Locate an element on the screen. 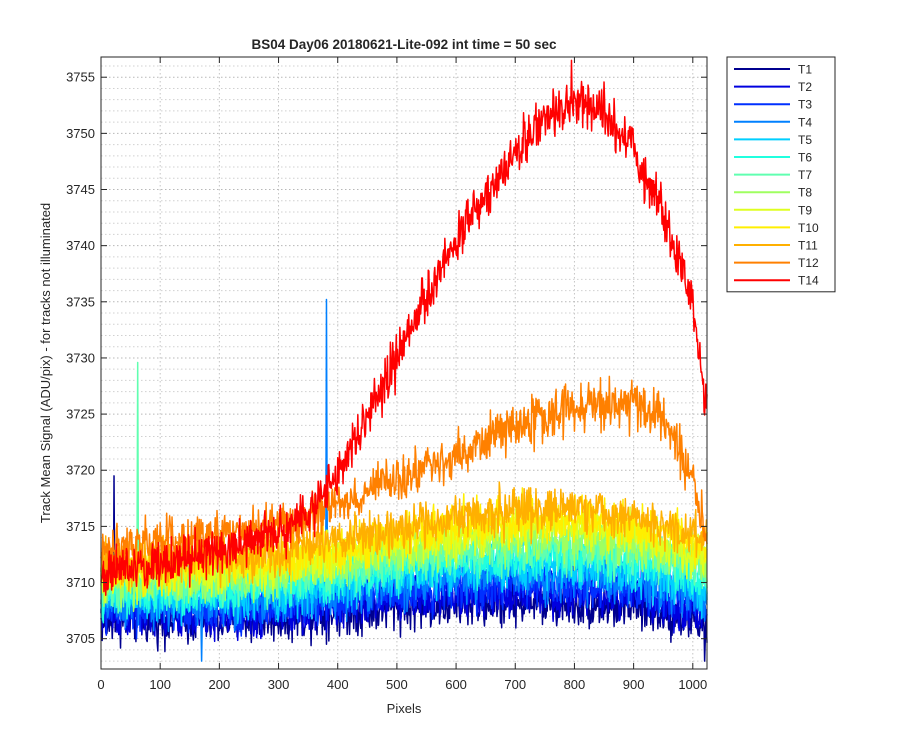 The height and width of the screenshot is (750, 900). legend-label-T6: T6 is located at coordinates (805, 158).